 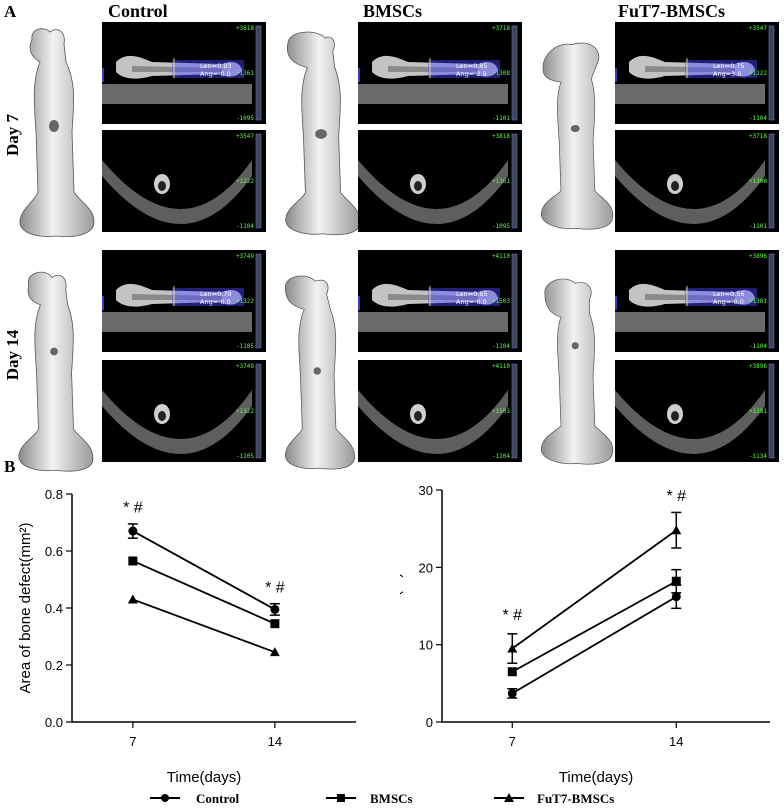 I want to click on y-axis-label: BV/TV(%), so click(x=402, y=606).